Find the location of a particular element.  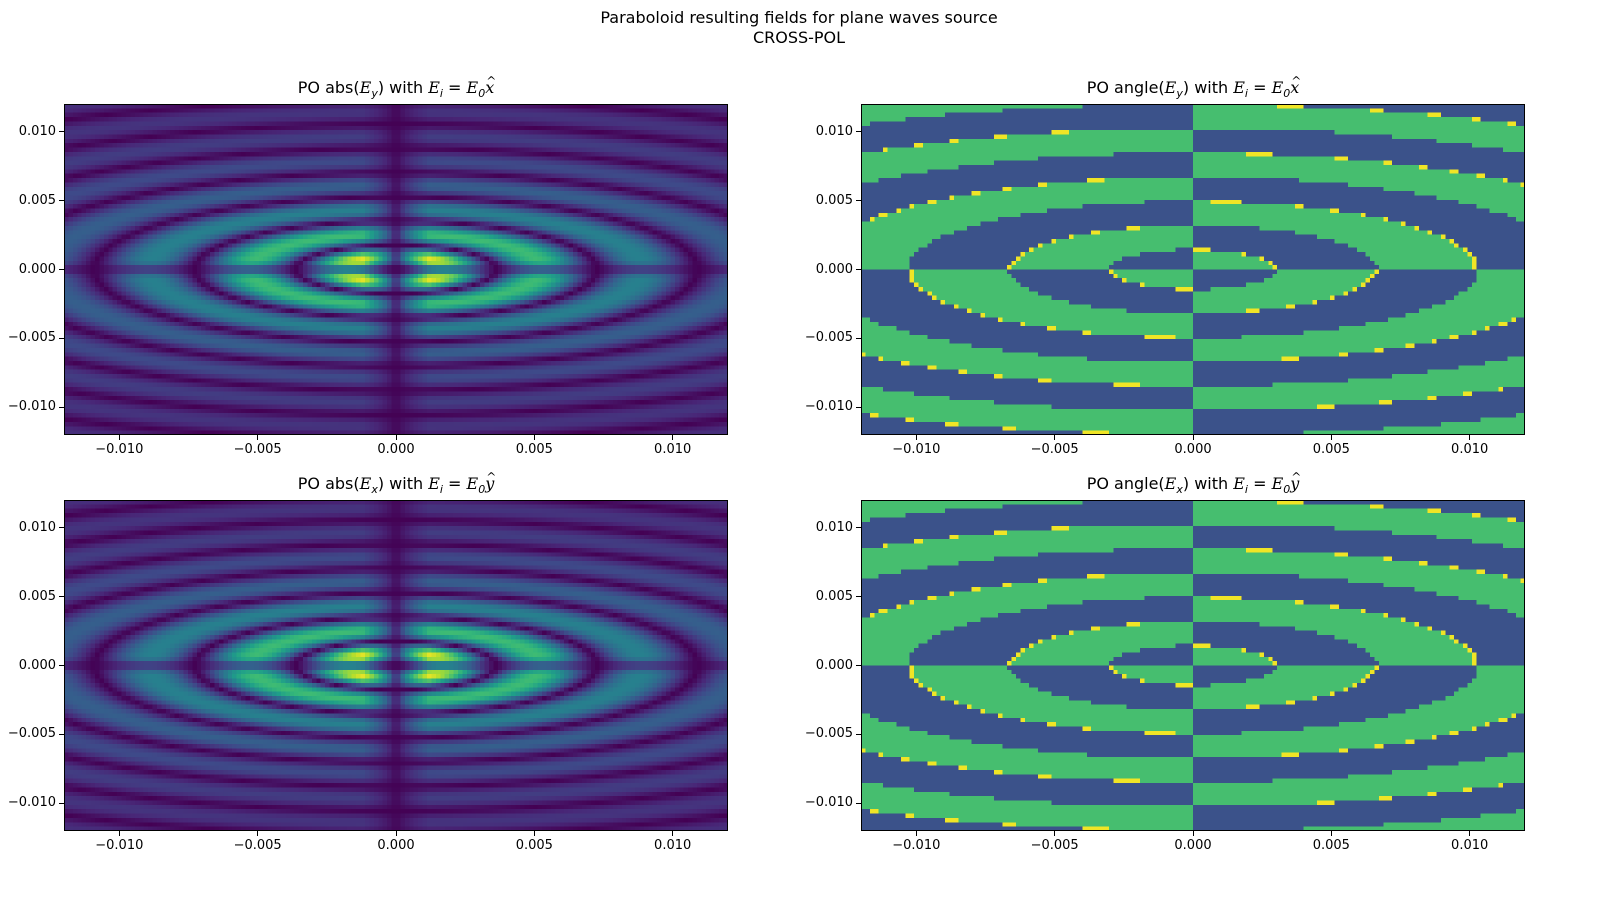

panel-title: PO abs(Ey) with Ei = E0x is located at coordinates (396, 87).